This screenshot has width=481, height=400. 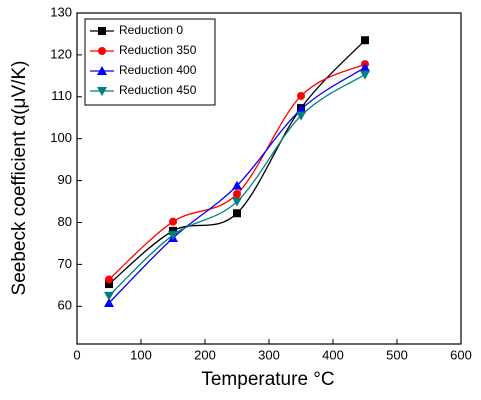 I want to click on y-tick-label: 130, so click(x=61, y=11).